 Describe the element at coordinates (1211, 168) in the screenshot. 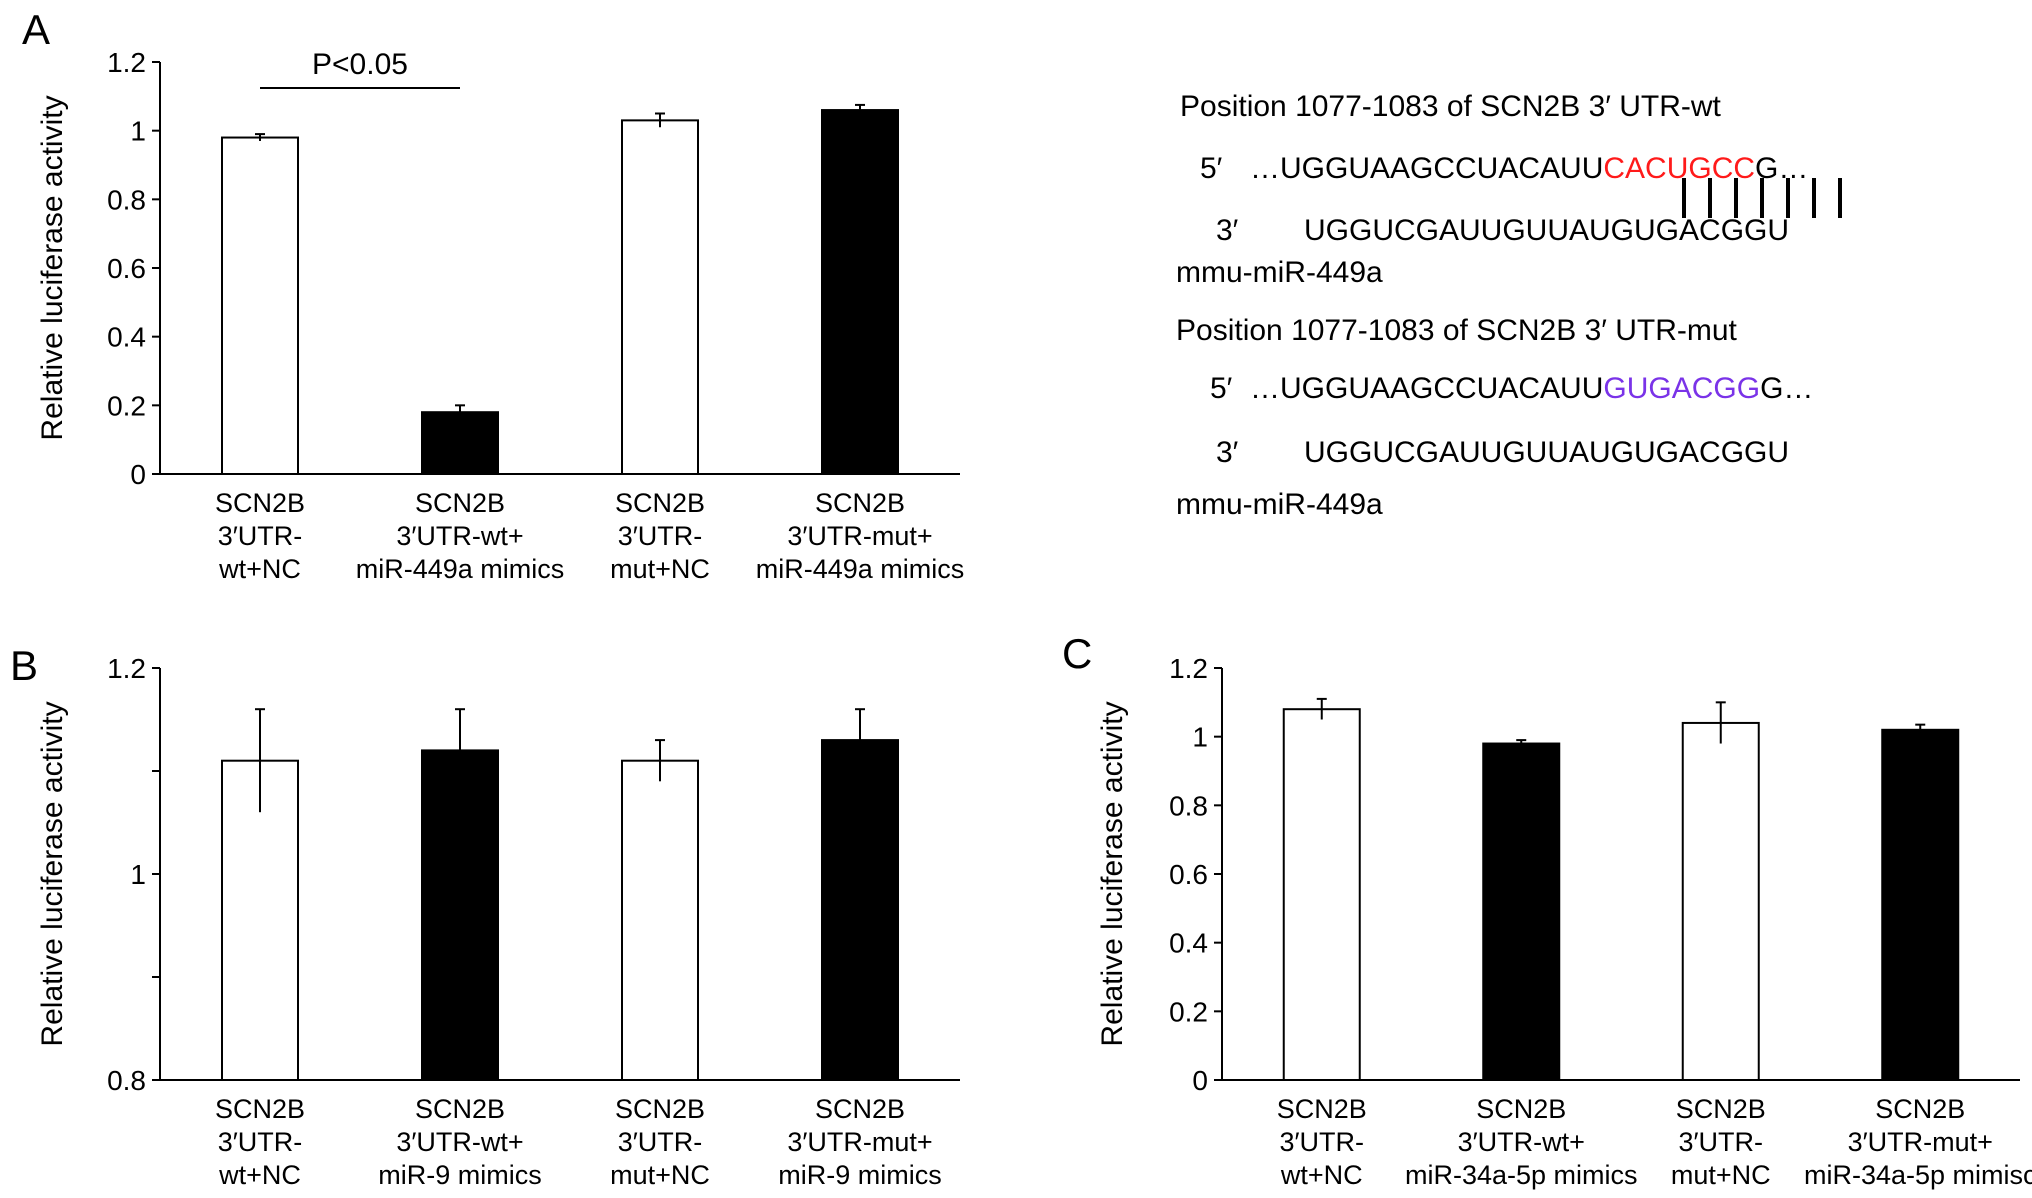

I see `sequence-wt-5prime: 5′` at that location.